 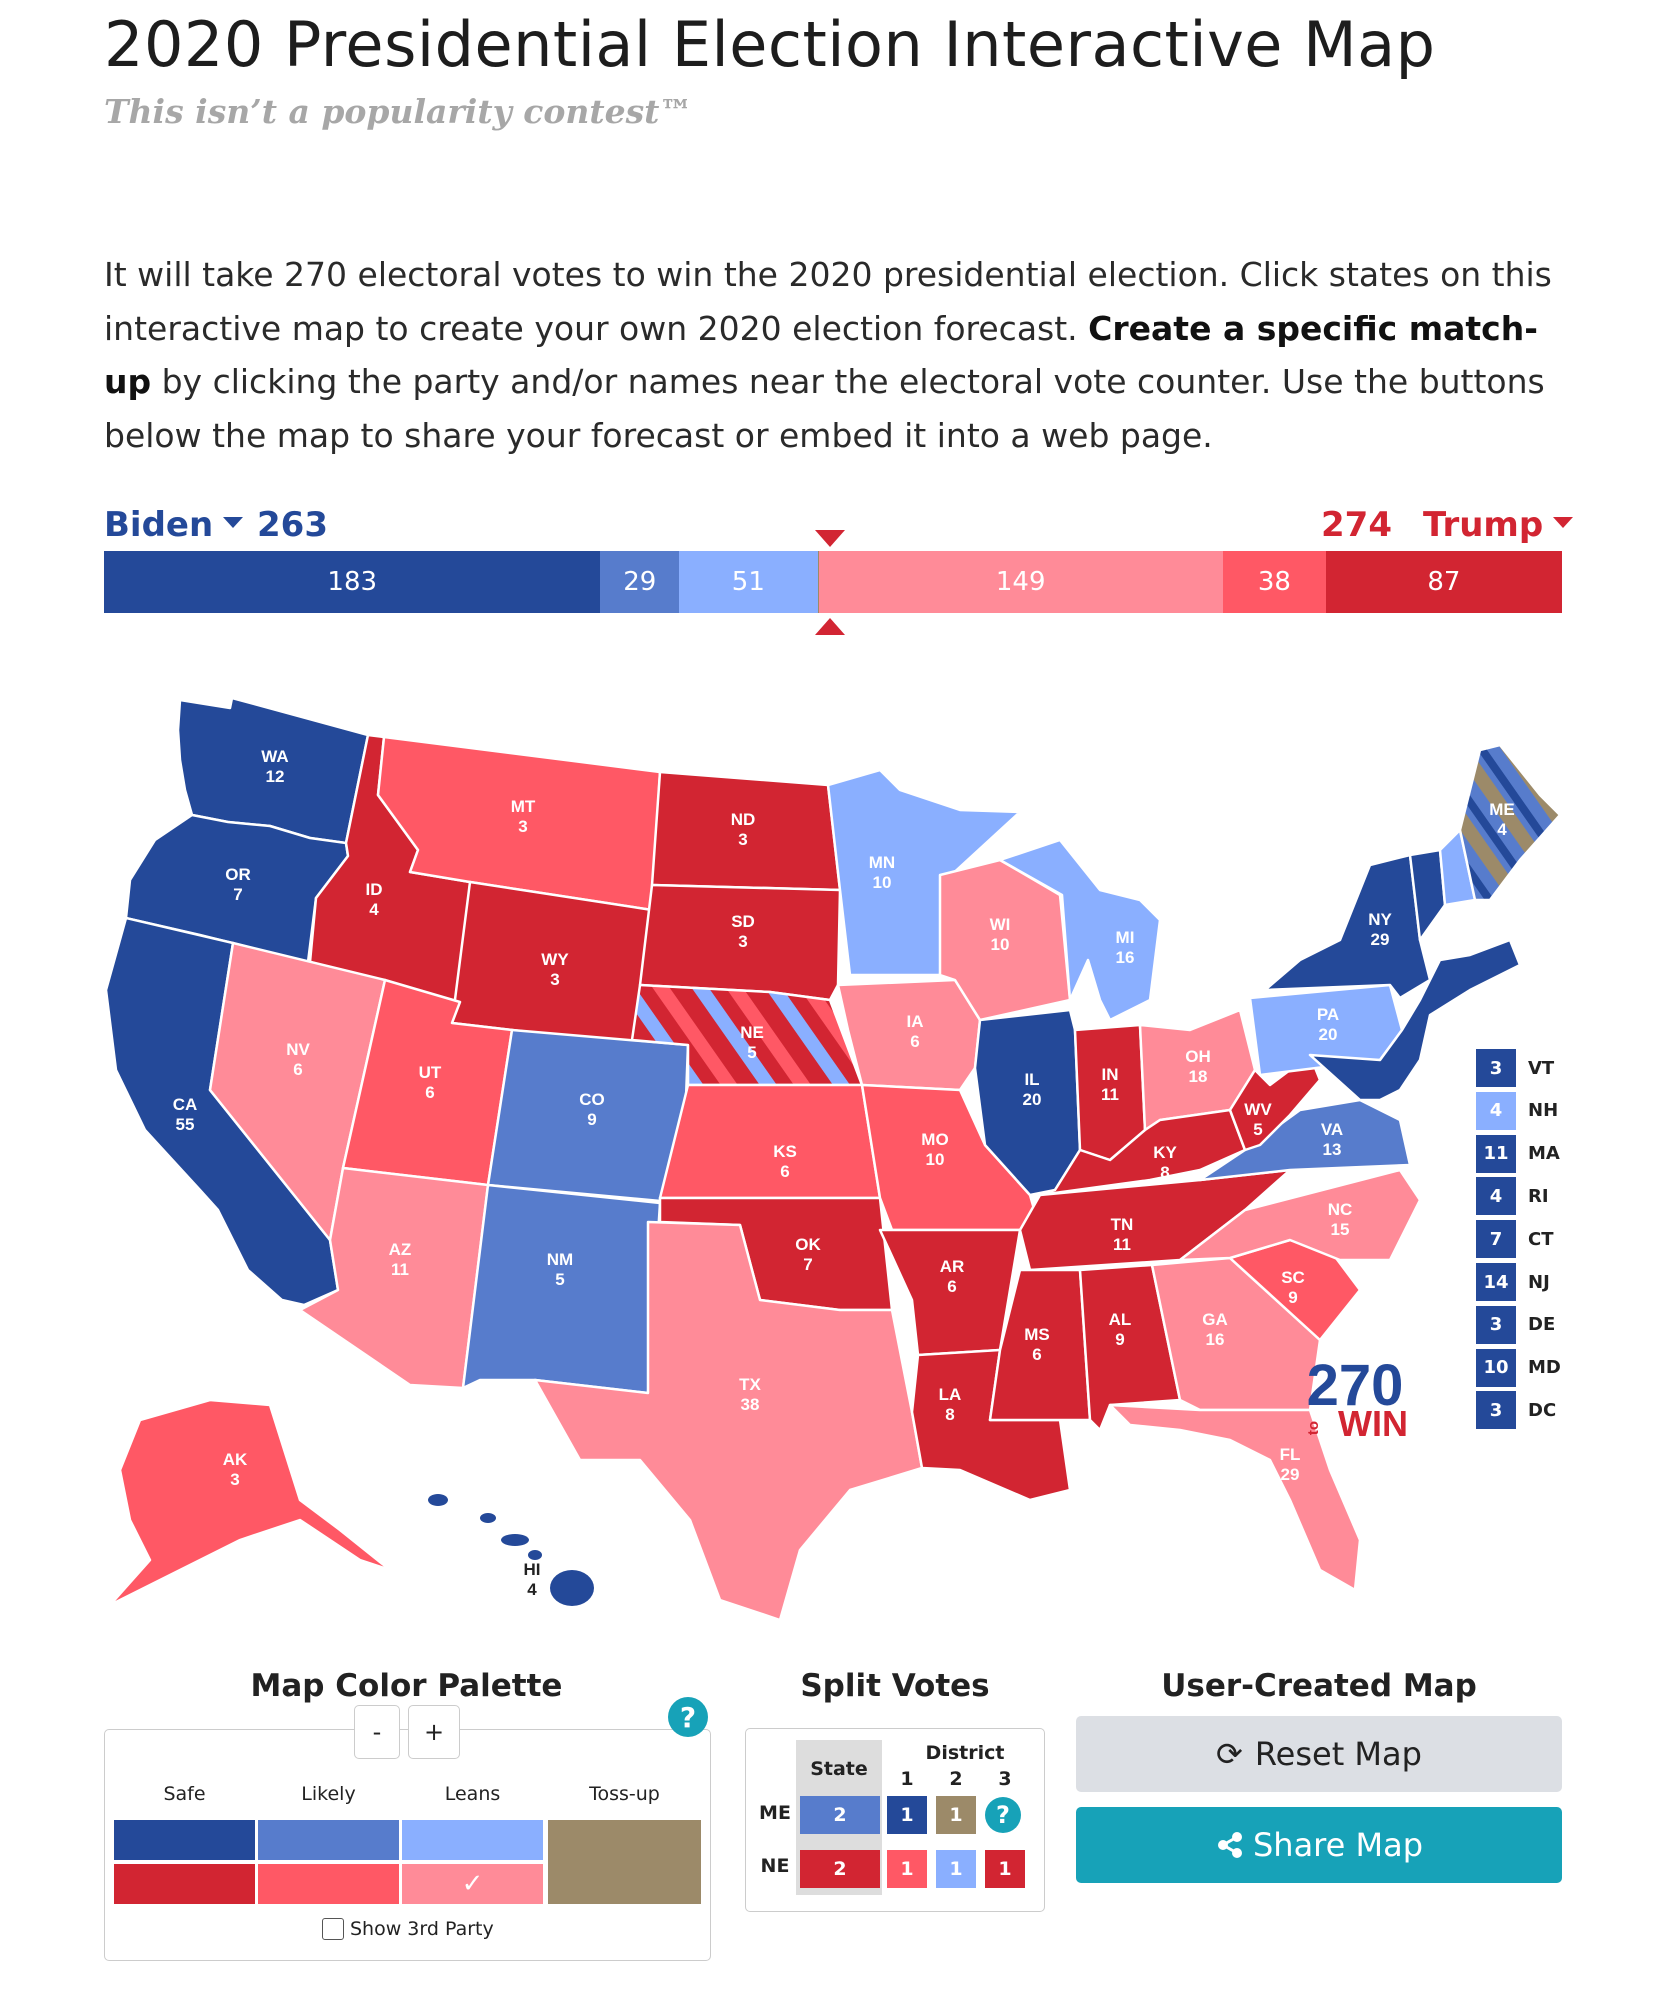 What do you see at coordinates (950, 1394) in the screenshot?
I see `state-label-la: LA` at bounding box center [950, 1394].